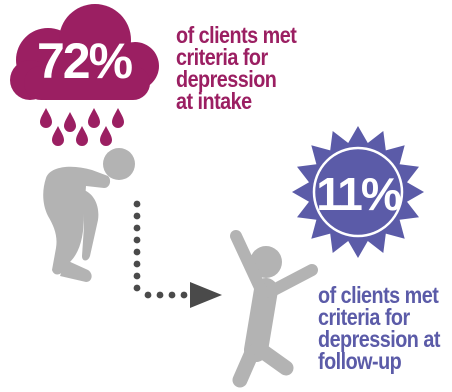 This screenshot has width=452, height=392. What do you see at coordinates (360, 361) in the screenshot?
I see `followup-caption-line: follow-up` at bounding box center [360, 361].